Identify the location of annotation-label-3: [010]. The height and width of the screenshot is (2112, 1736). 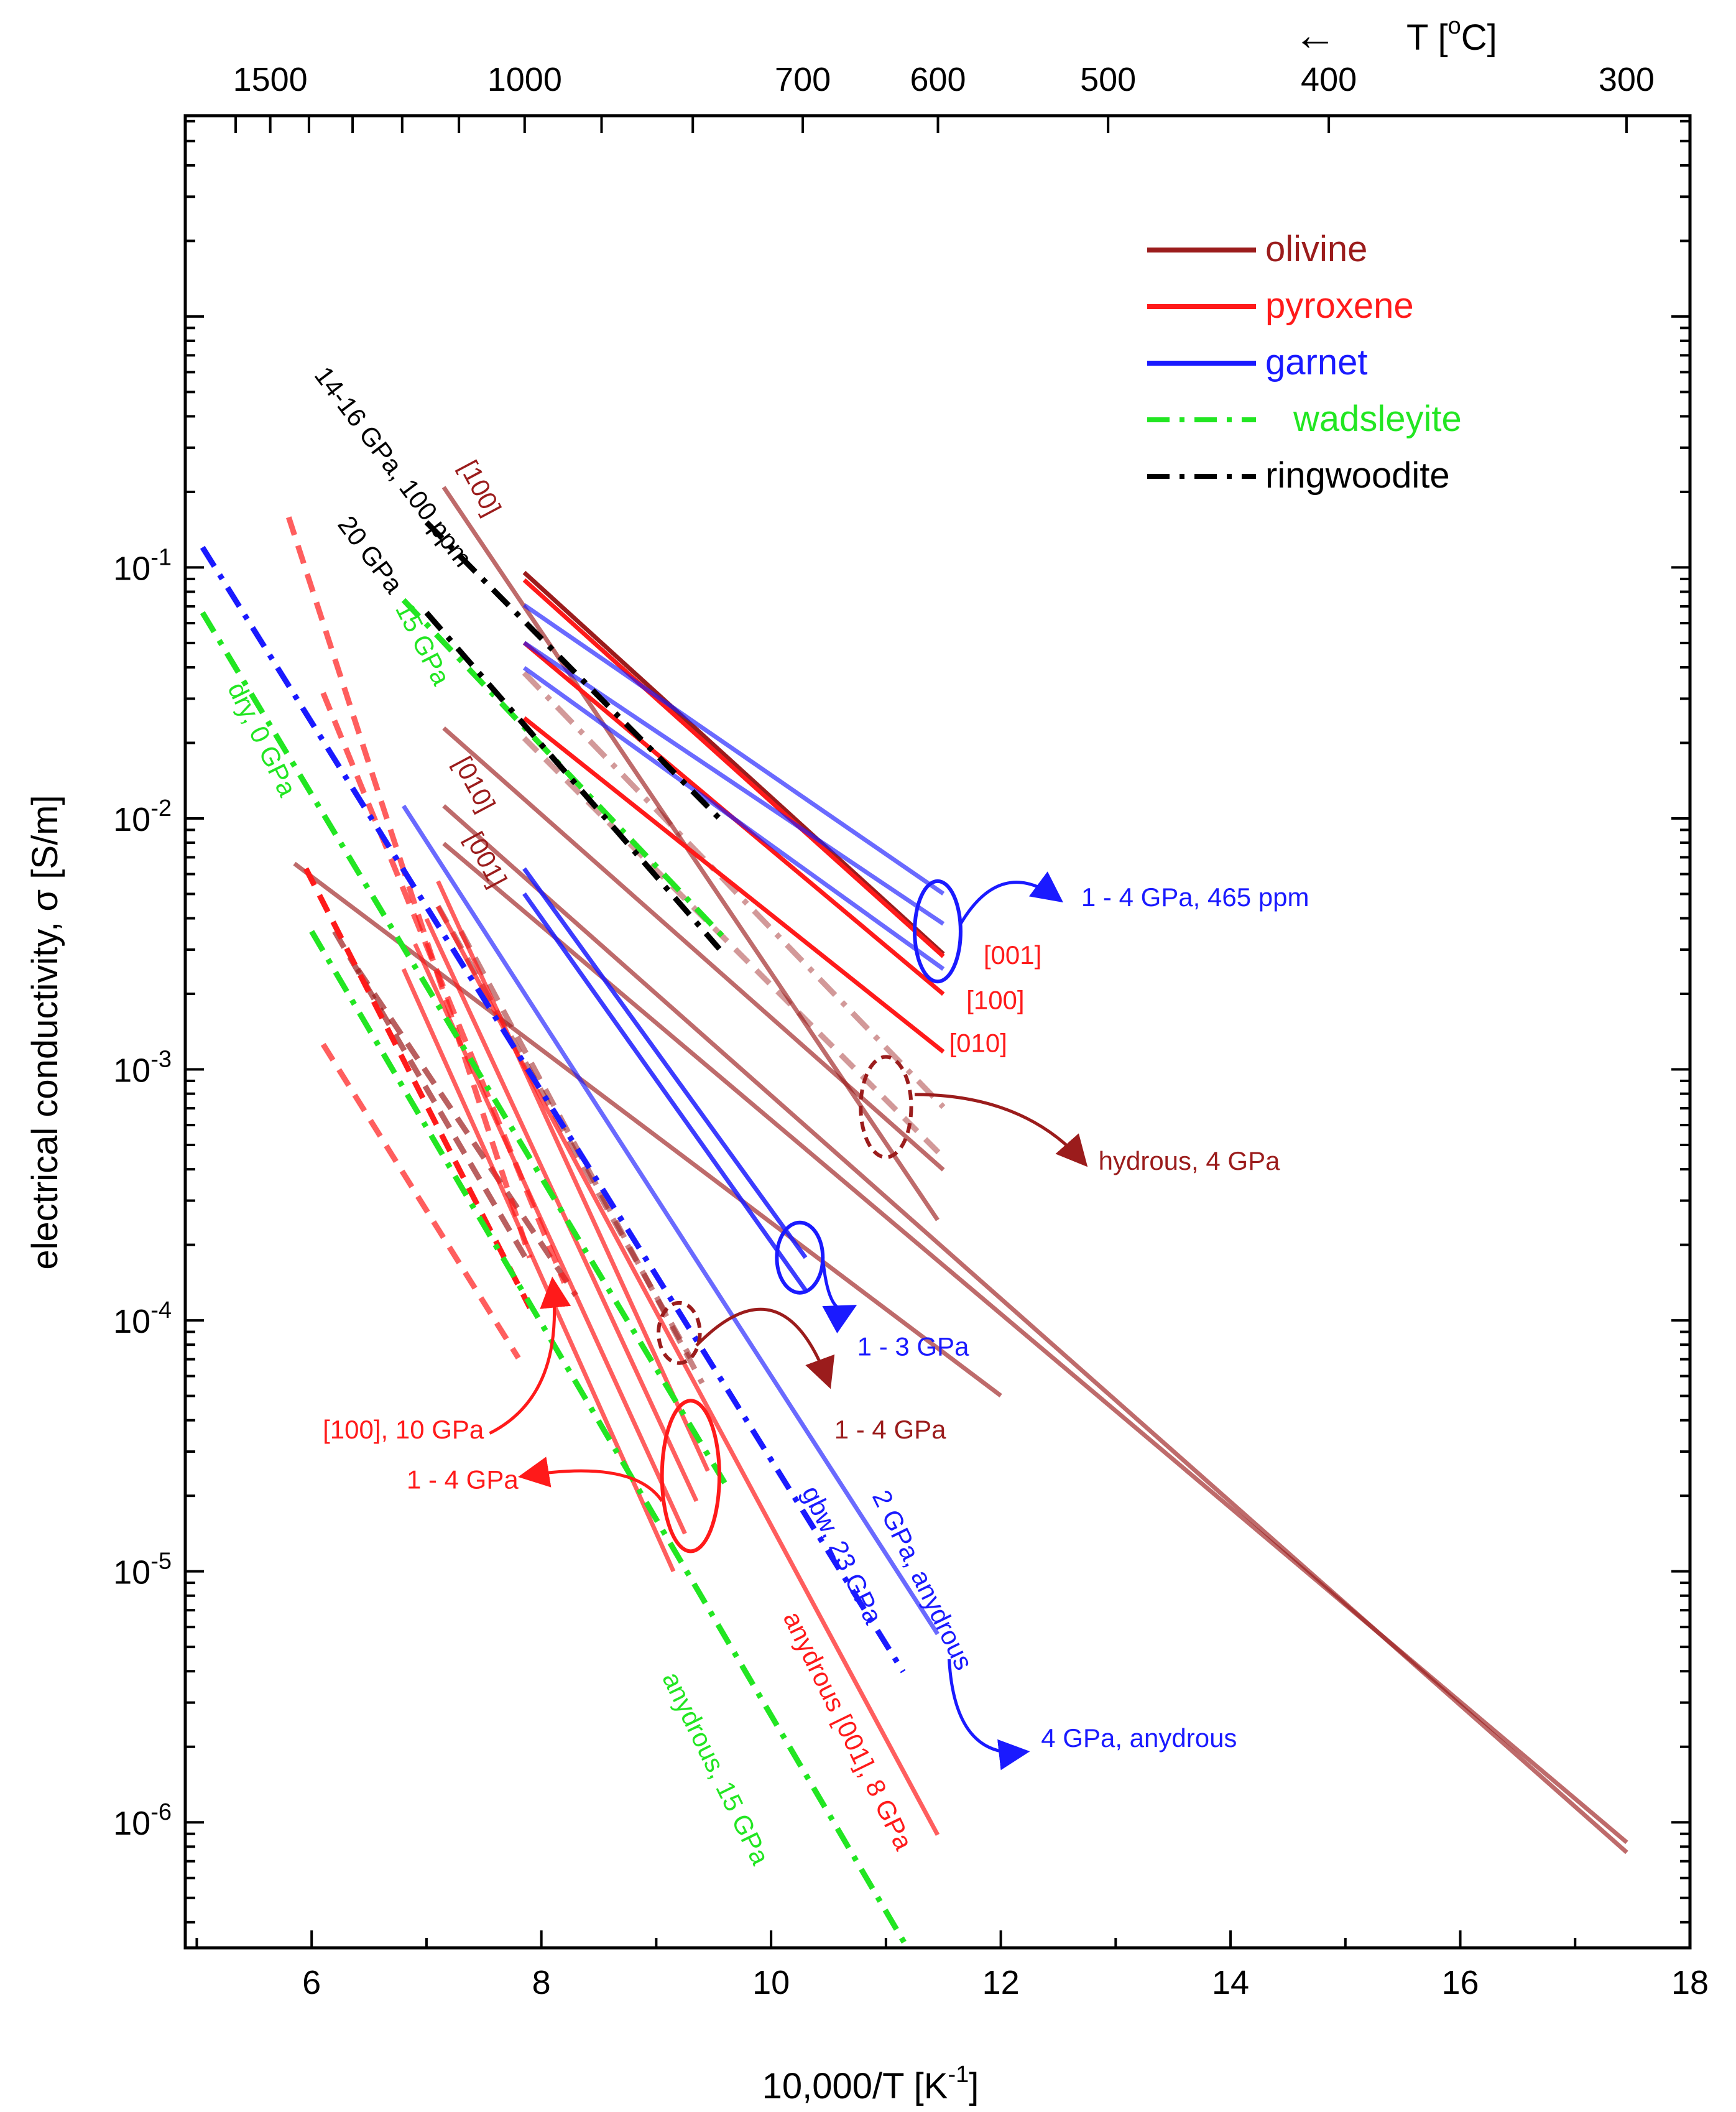
(978, 1042).